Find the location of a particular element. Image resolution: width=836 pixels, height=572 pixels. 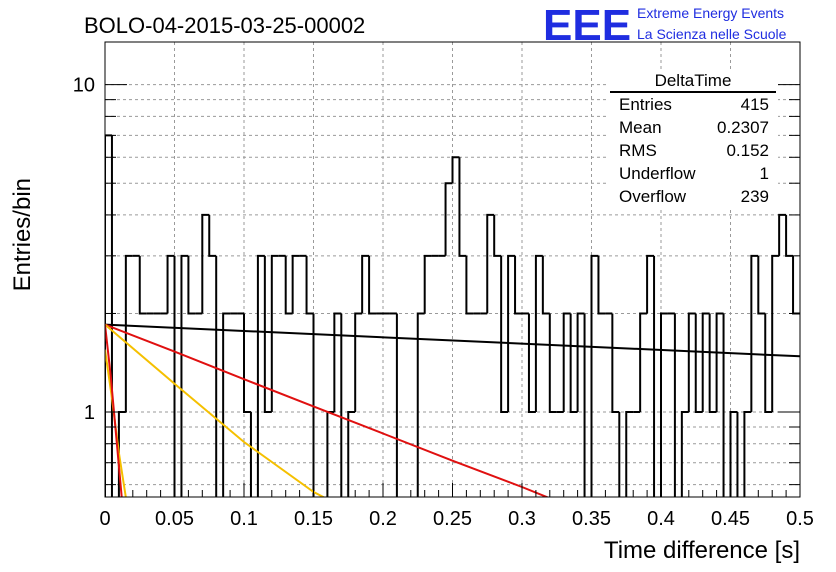

logo-line-1: Extreme Energy Events is located at coordinates (710, 13).